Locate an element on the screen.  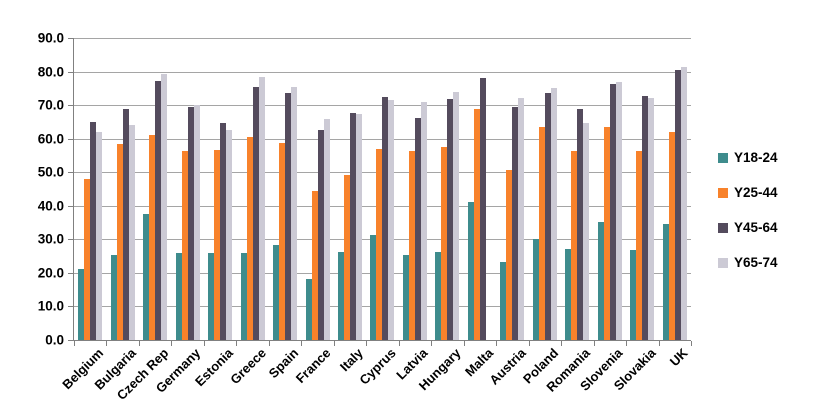
chart-legend: Y18-24 Y25-44 Y45-64 Y65-74 is located at coordinates (748, 221).